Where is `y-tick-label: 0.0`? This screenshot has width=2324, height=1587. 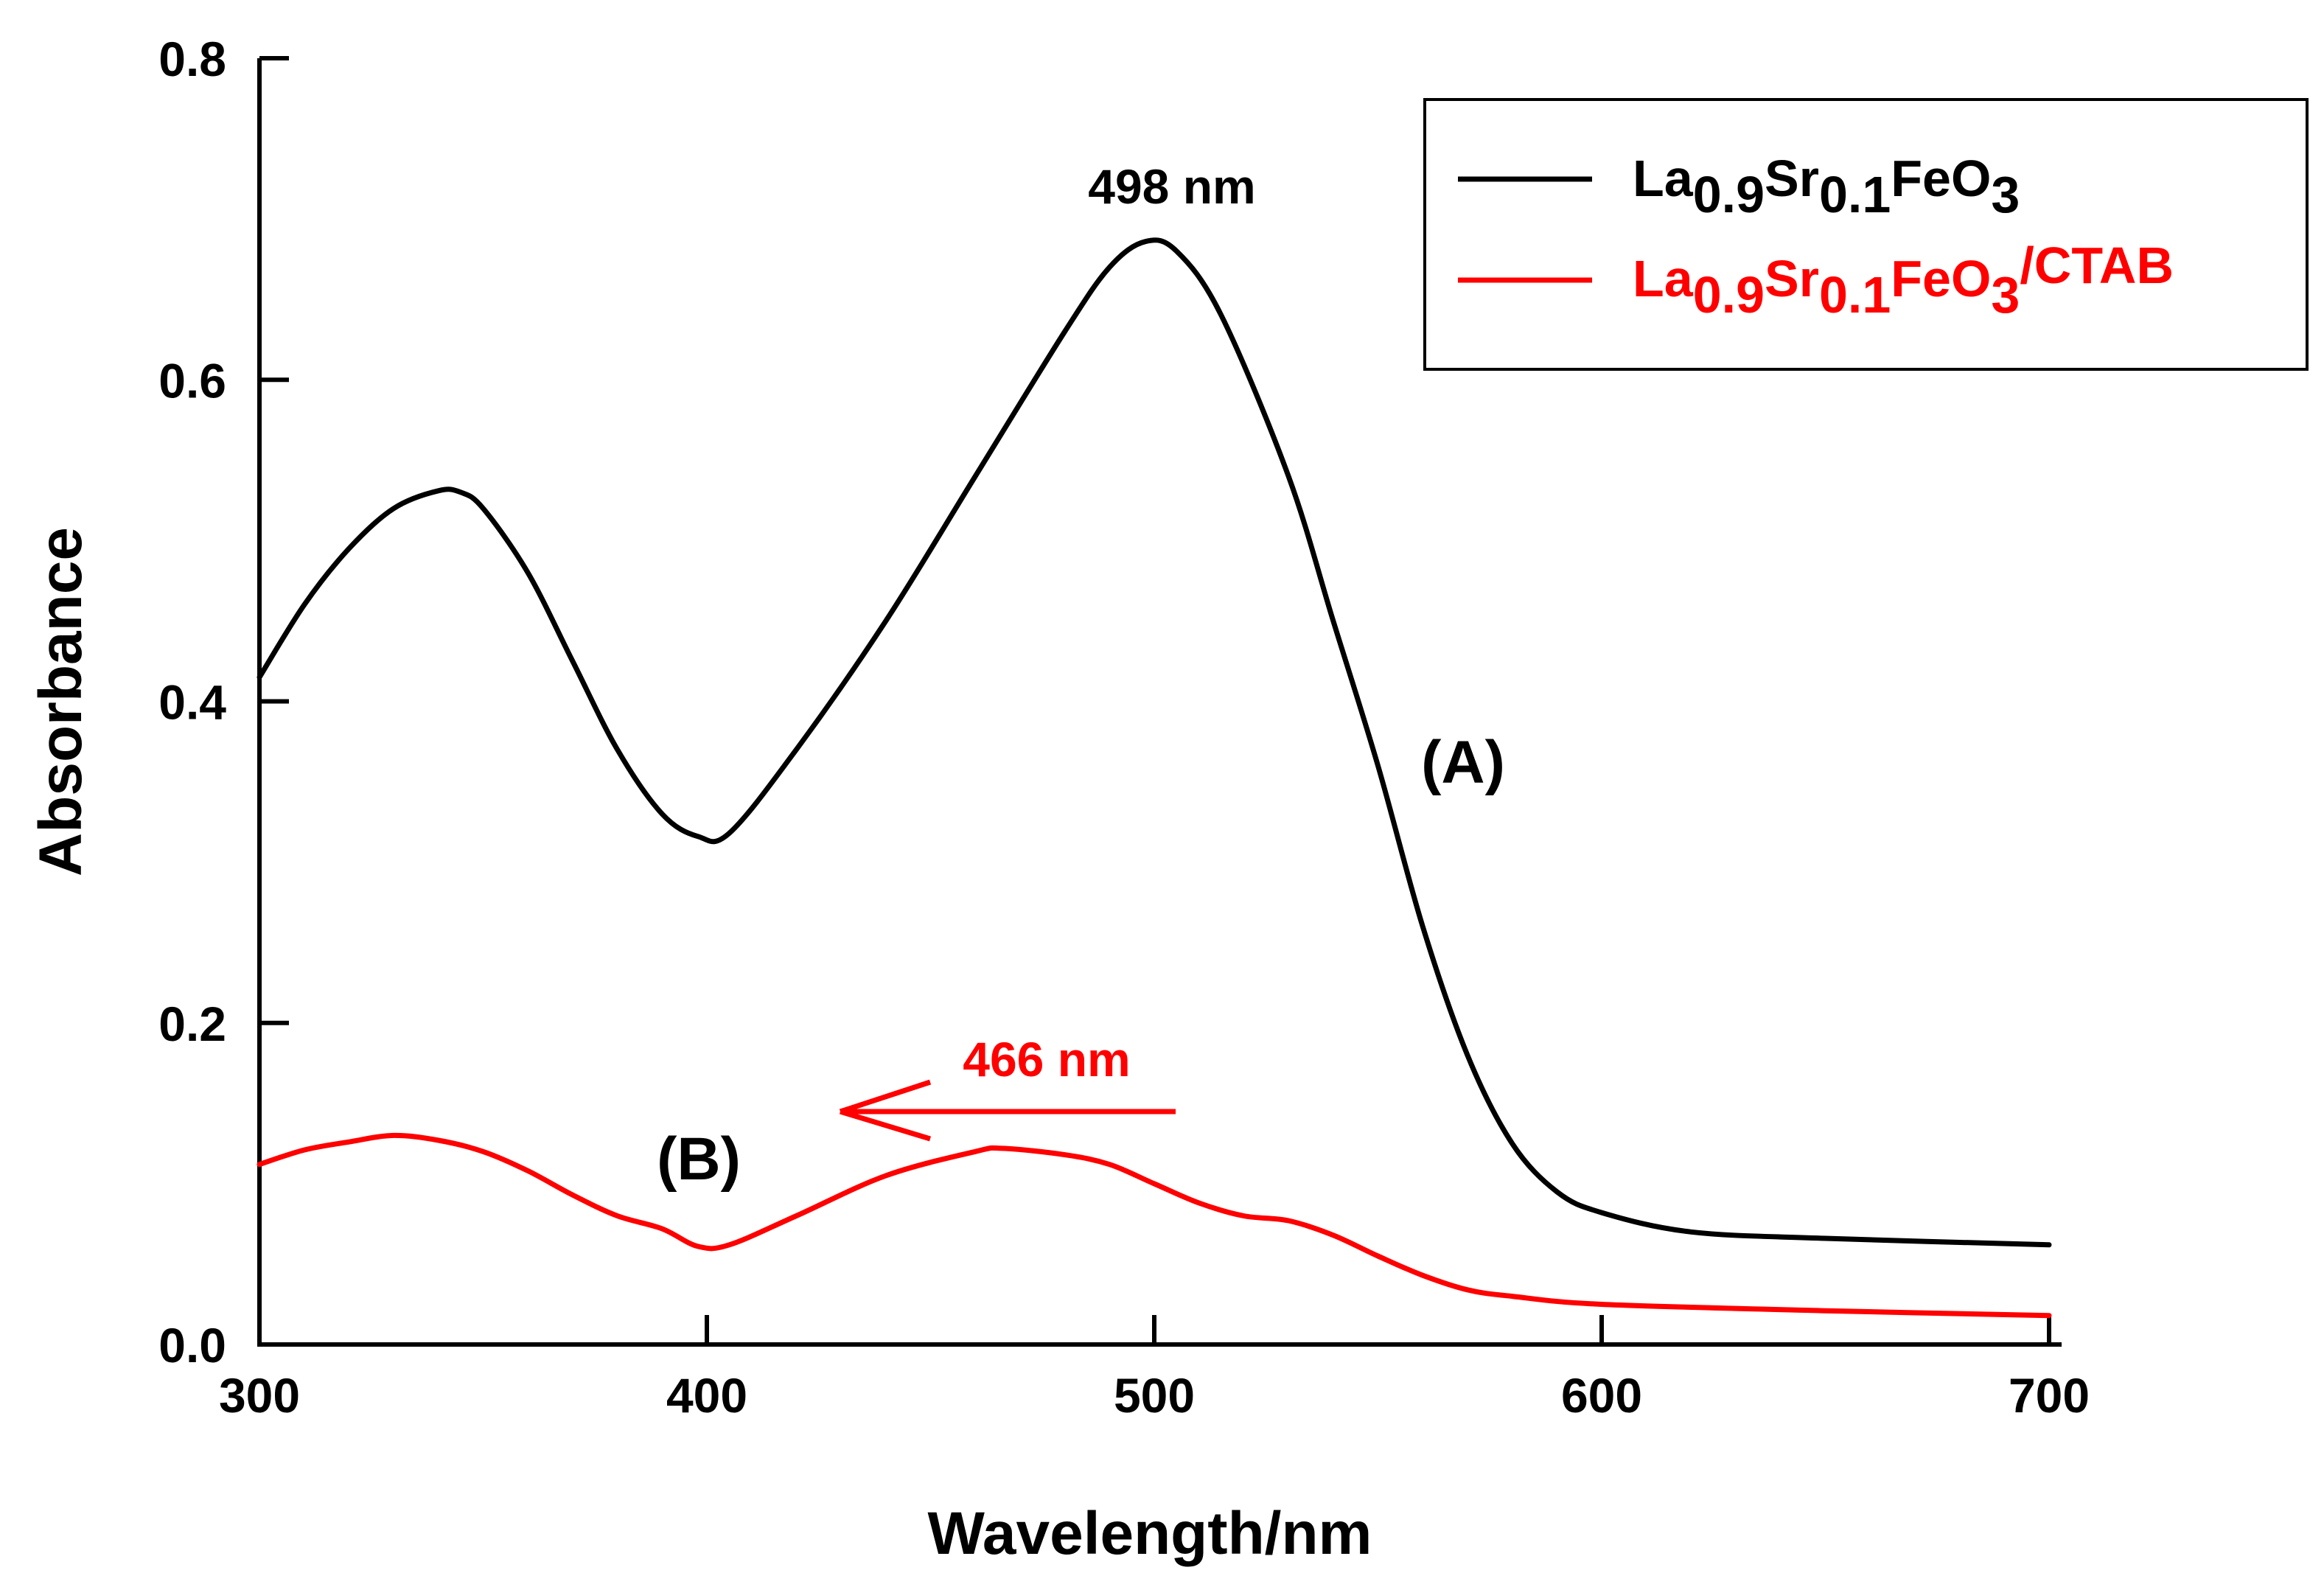 y-tick-label: 0.0 is located at coordinates (192, 1345).